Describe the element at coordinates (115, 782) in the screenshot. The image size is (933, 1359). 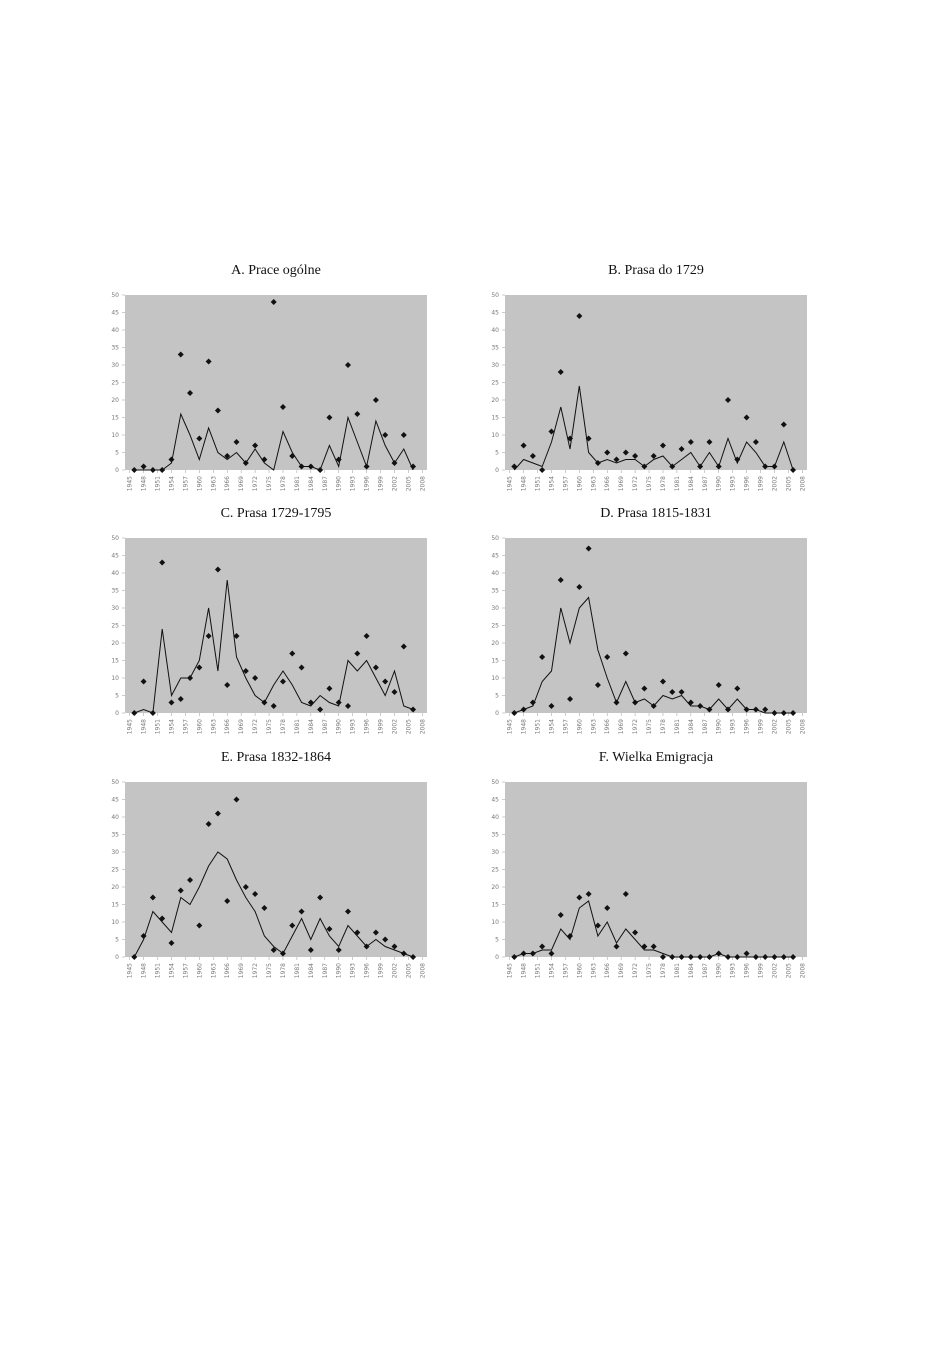
I see `y-tick-label: 50` at that location.